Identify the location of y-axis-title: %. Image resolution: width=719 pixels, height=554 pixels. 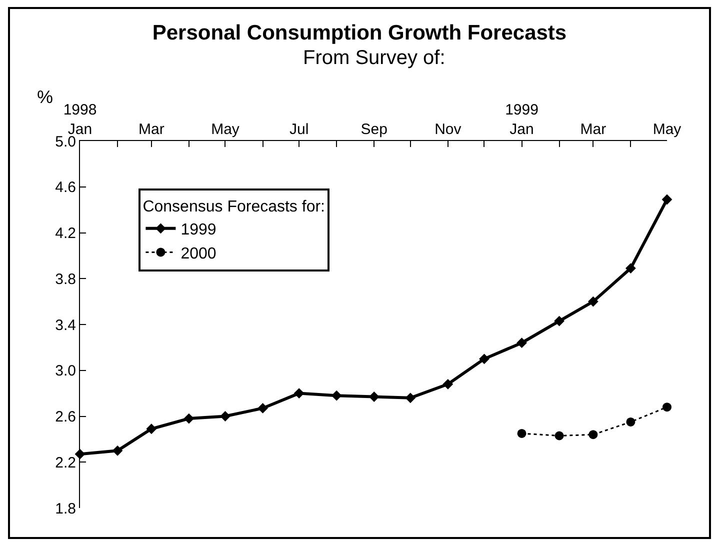
(45, 97).